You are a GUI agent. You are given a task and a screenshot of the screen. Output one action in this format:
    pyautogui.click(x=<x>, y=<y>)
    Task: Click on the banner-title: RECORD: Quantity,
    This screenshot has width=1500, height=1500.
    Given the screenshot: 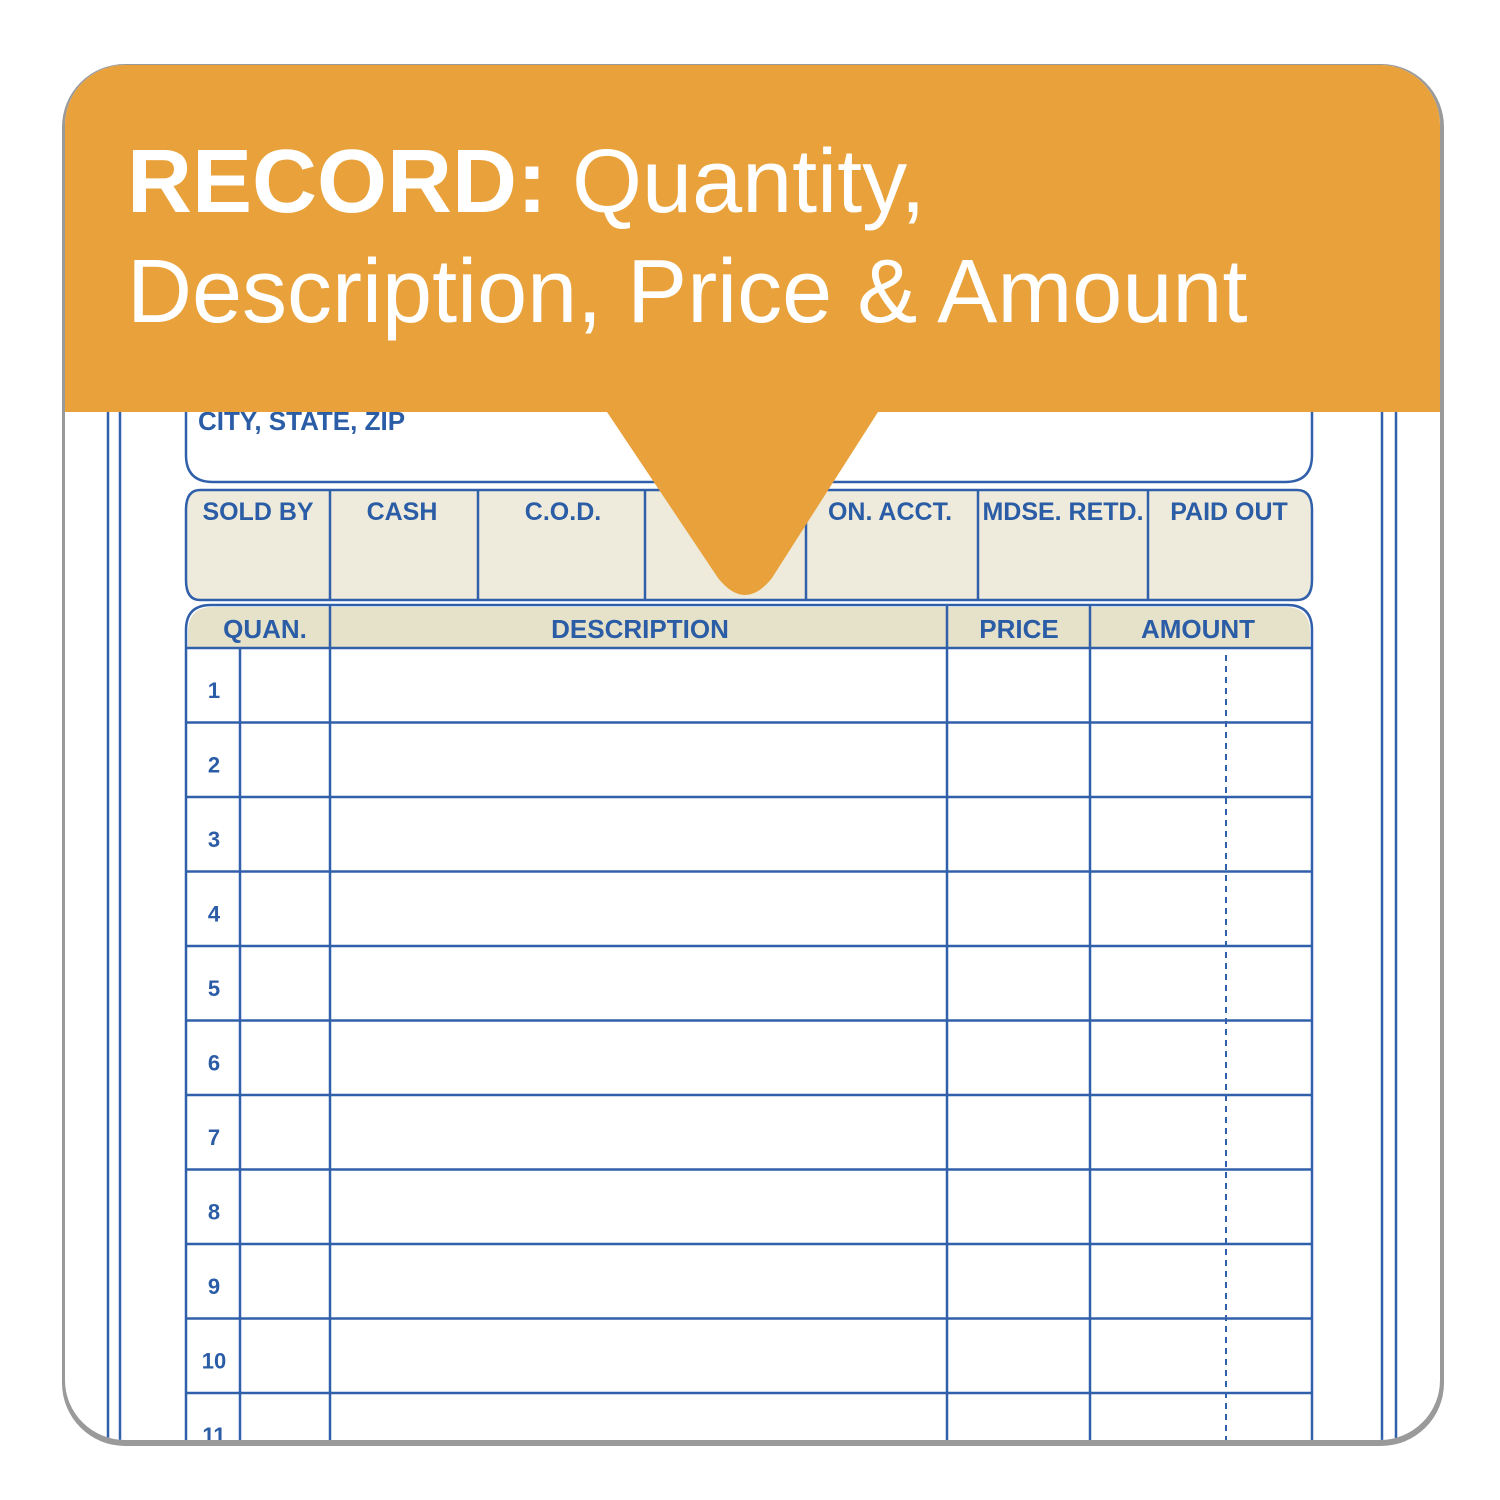 What is the action you would take?
    pyautogui.click(x=526, y=182)
    